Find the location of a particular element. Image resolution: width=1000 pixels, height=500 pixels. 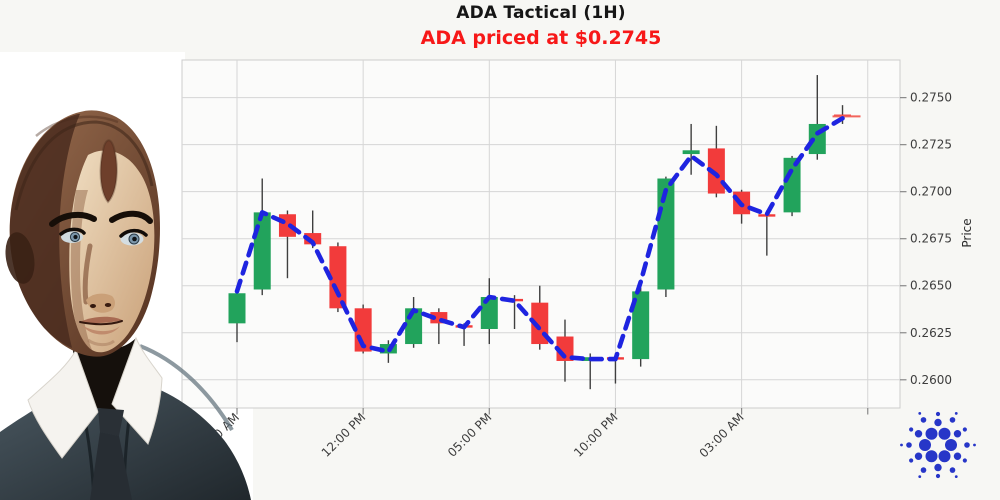

nostril-right is located at coordinates (108, 305).